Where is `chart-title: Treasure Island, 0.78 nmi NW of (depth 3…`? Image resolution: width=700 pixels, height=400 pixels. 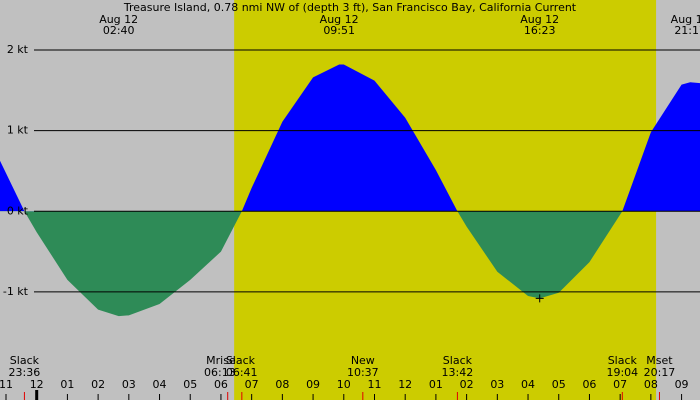
chart-title: Treasure Island, 0.78 nmi NW of (depth 3… is located at coordinates (350, 7).